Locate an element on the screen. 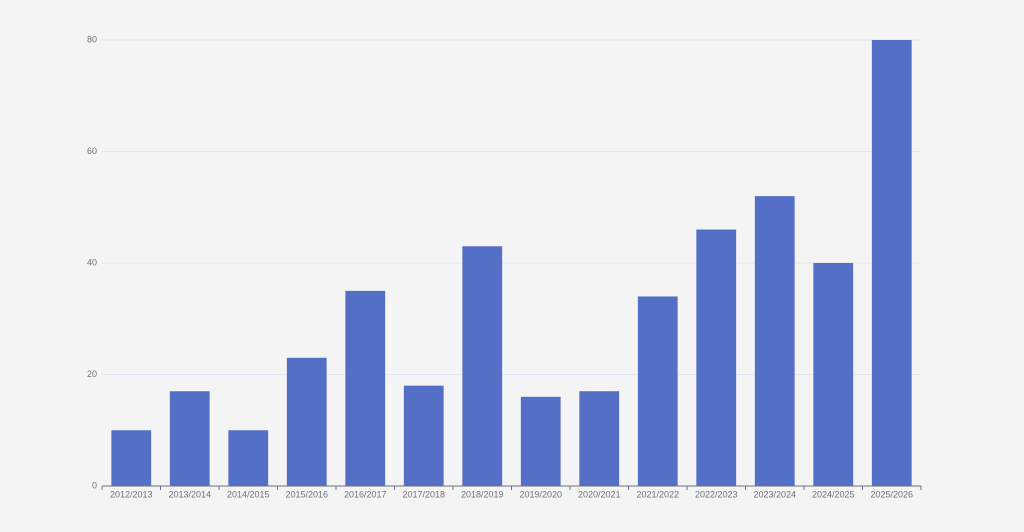  x-tick-label: 2015/2016 is located at coordinates (306, 494).